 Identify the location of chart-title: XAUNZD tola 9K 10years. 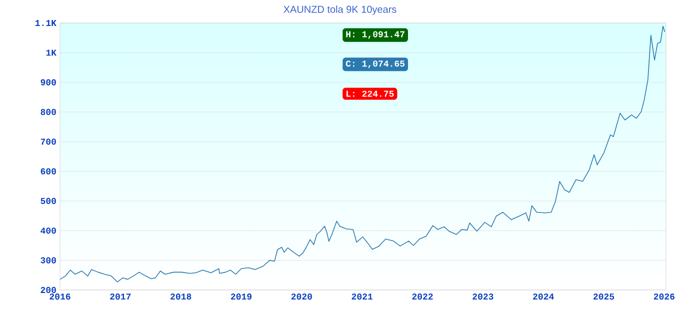
(340, 10).